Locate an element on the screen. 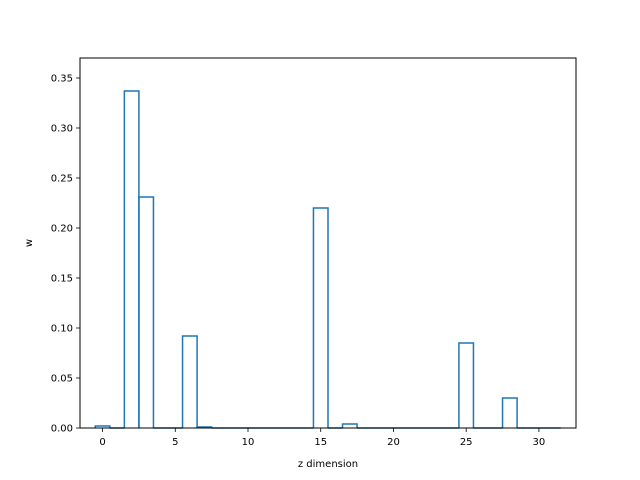 The image size is (640, 480). y-tick-label: 0.30 is located at coordinates (62, 129).